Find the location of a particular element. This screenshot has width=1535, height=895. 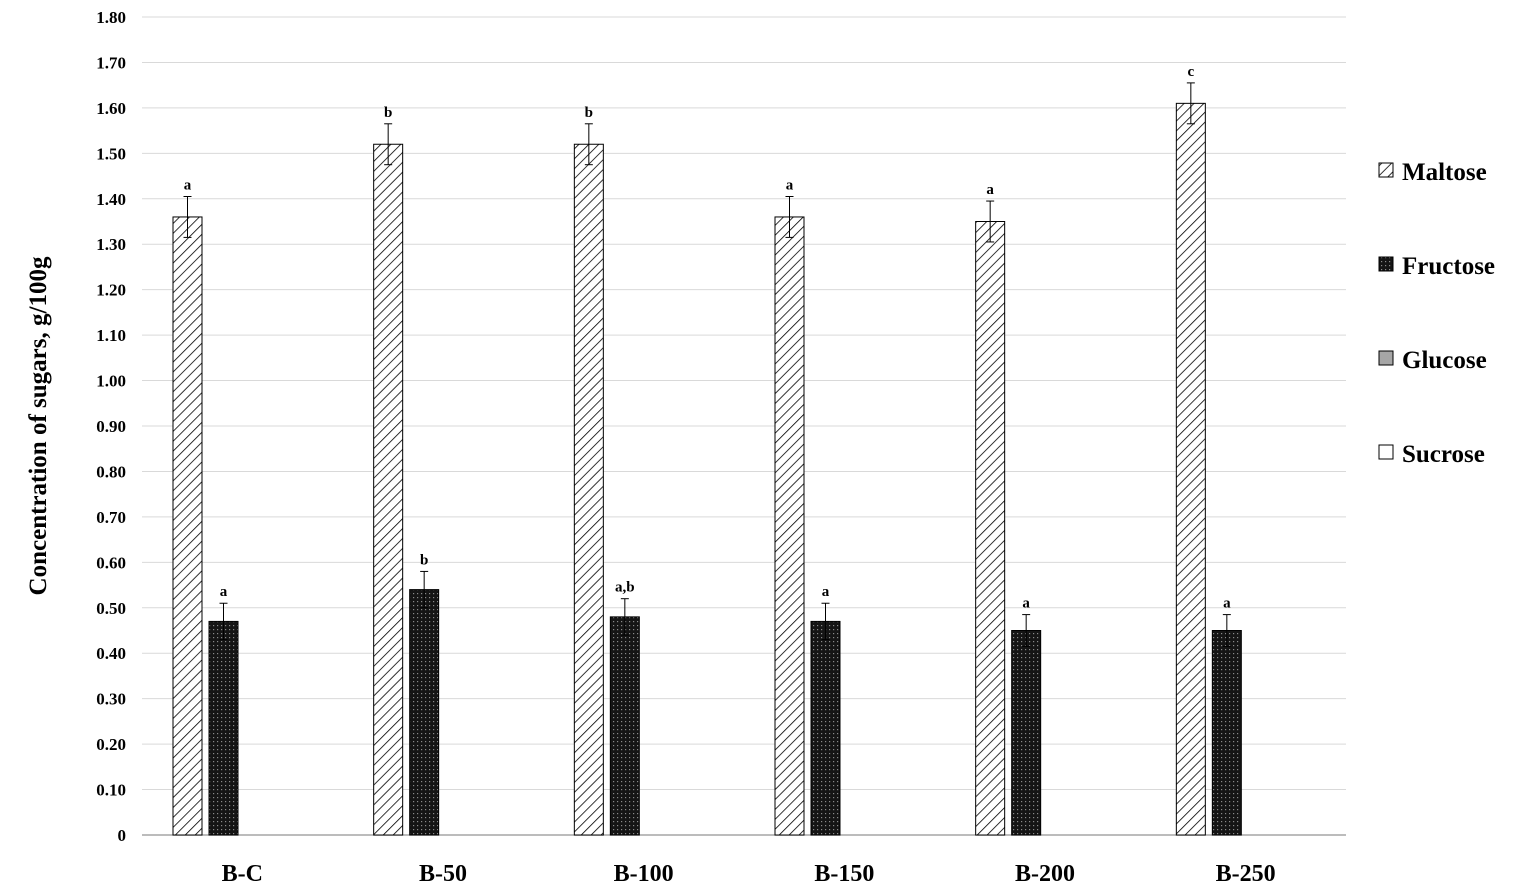

legend-swatch-glucose is located at coordinates (1386, 358).